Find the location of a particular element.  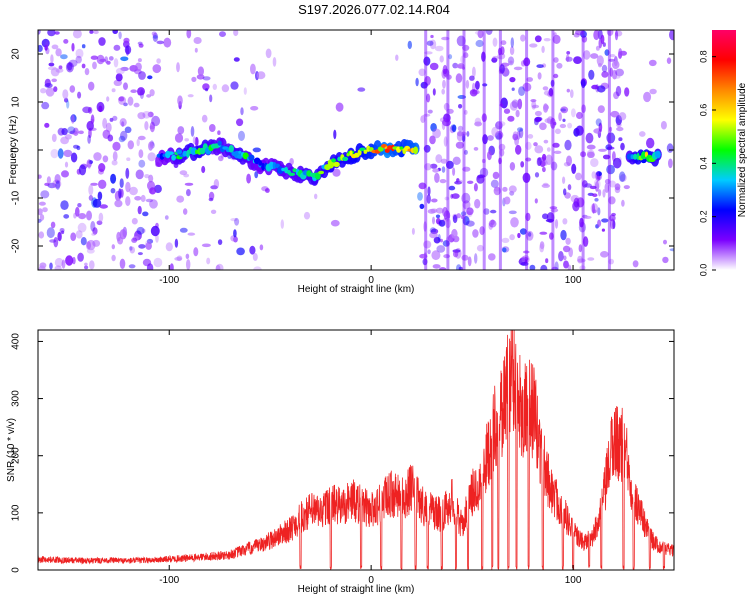

chart-title: S197.2026.077.02.14.R04 is located at coordinates (374, 9).